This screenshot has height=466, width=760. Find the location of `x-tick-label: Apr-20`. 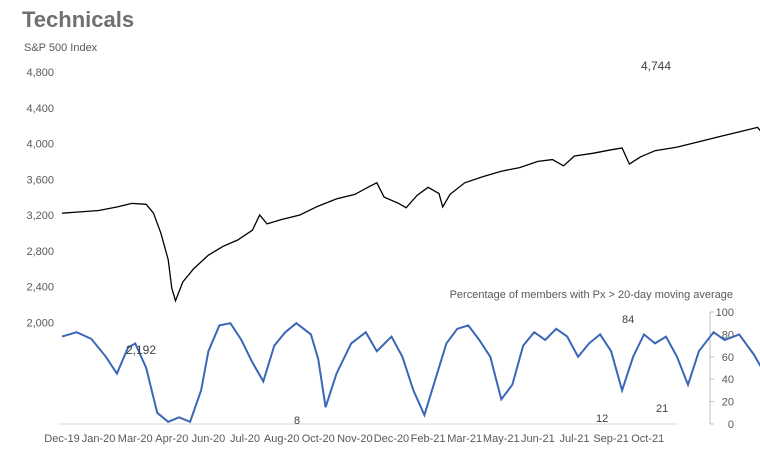

x-tick-label: Apr-20 is located at coordinates (171, 439).